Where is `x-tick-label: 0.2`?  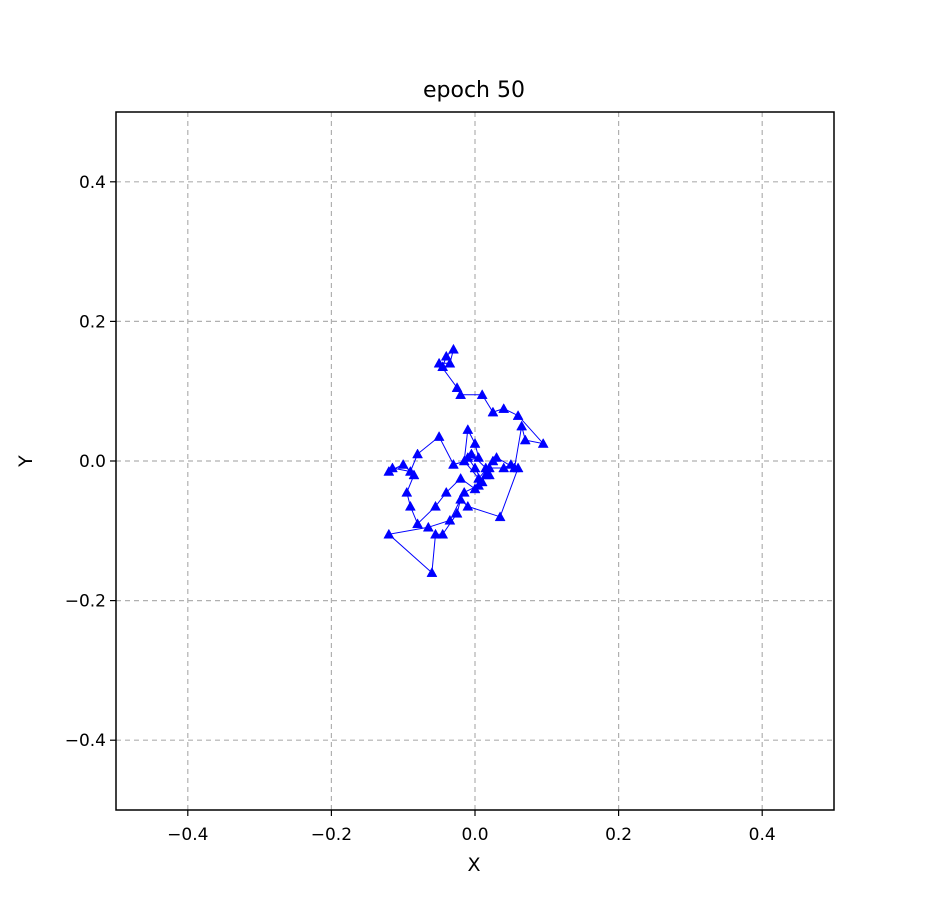 x-tick-label: 0.2 is located at coordinates (618, 835).